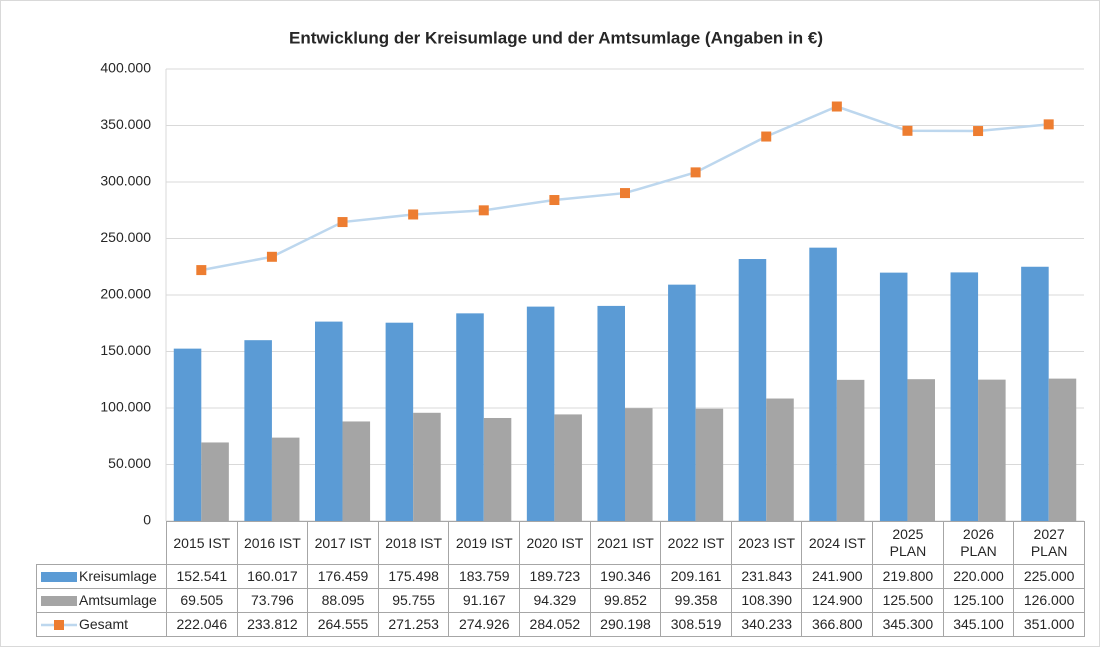  What do you see at coordinates (625, 576) in the screenshot?
I see `value-cell: 190.346` at bounding box center [625, 576].